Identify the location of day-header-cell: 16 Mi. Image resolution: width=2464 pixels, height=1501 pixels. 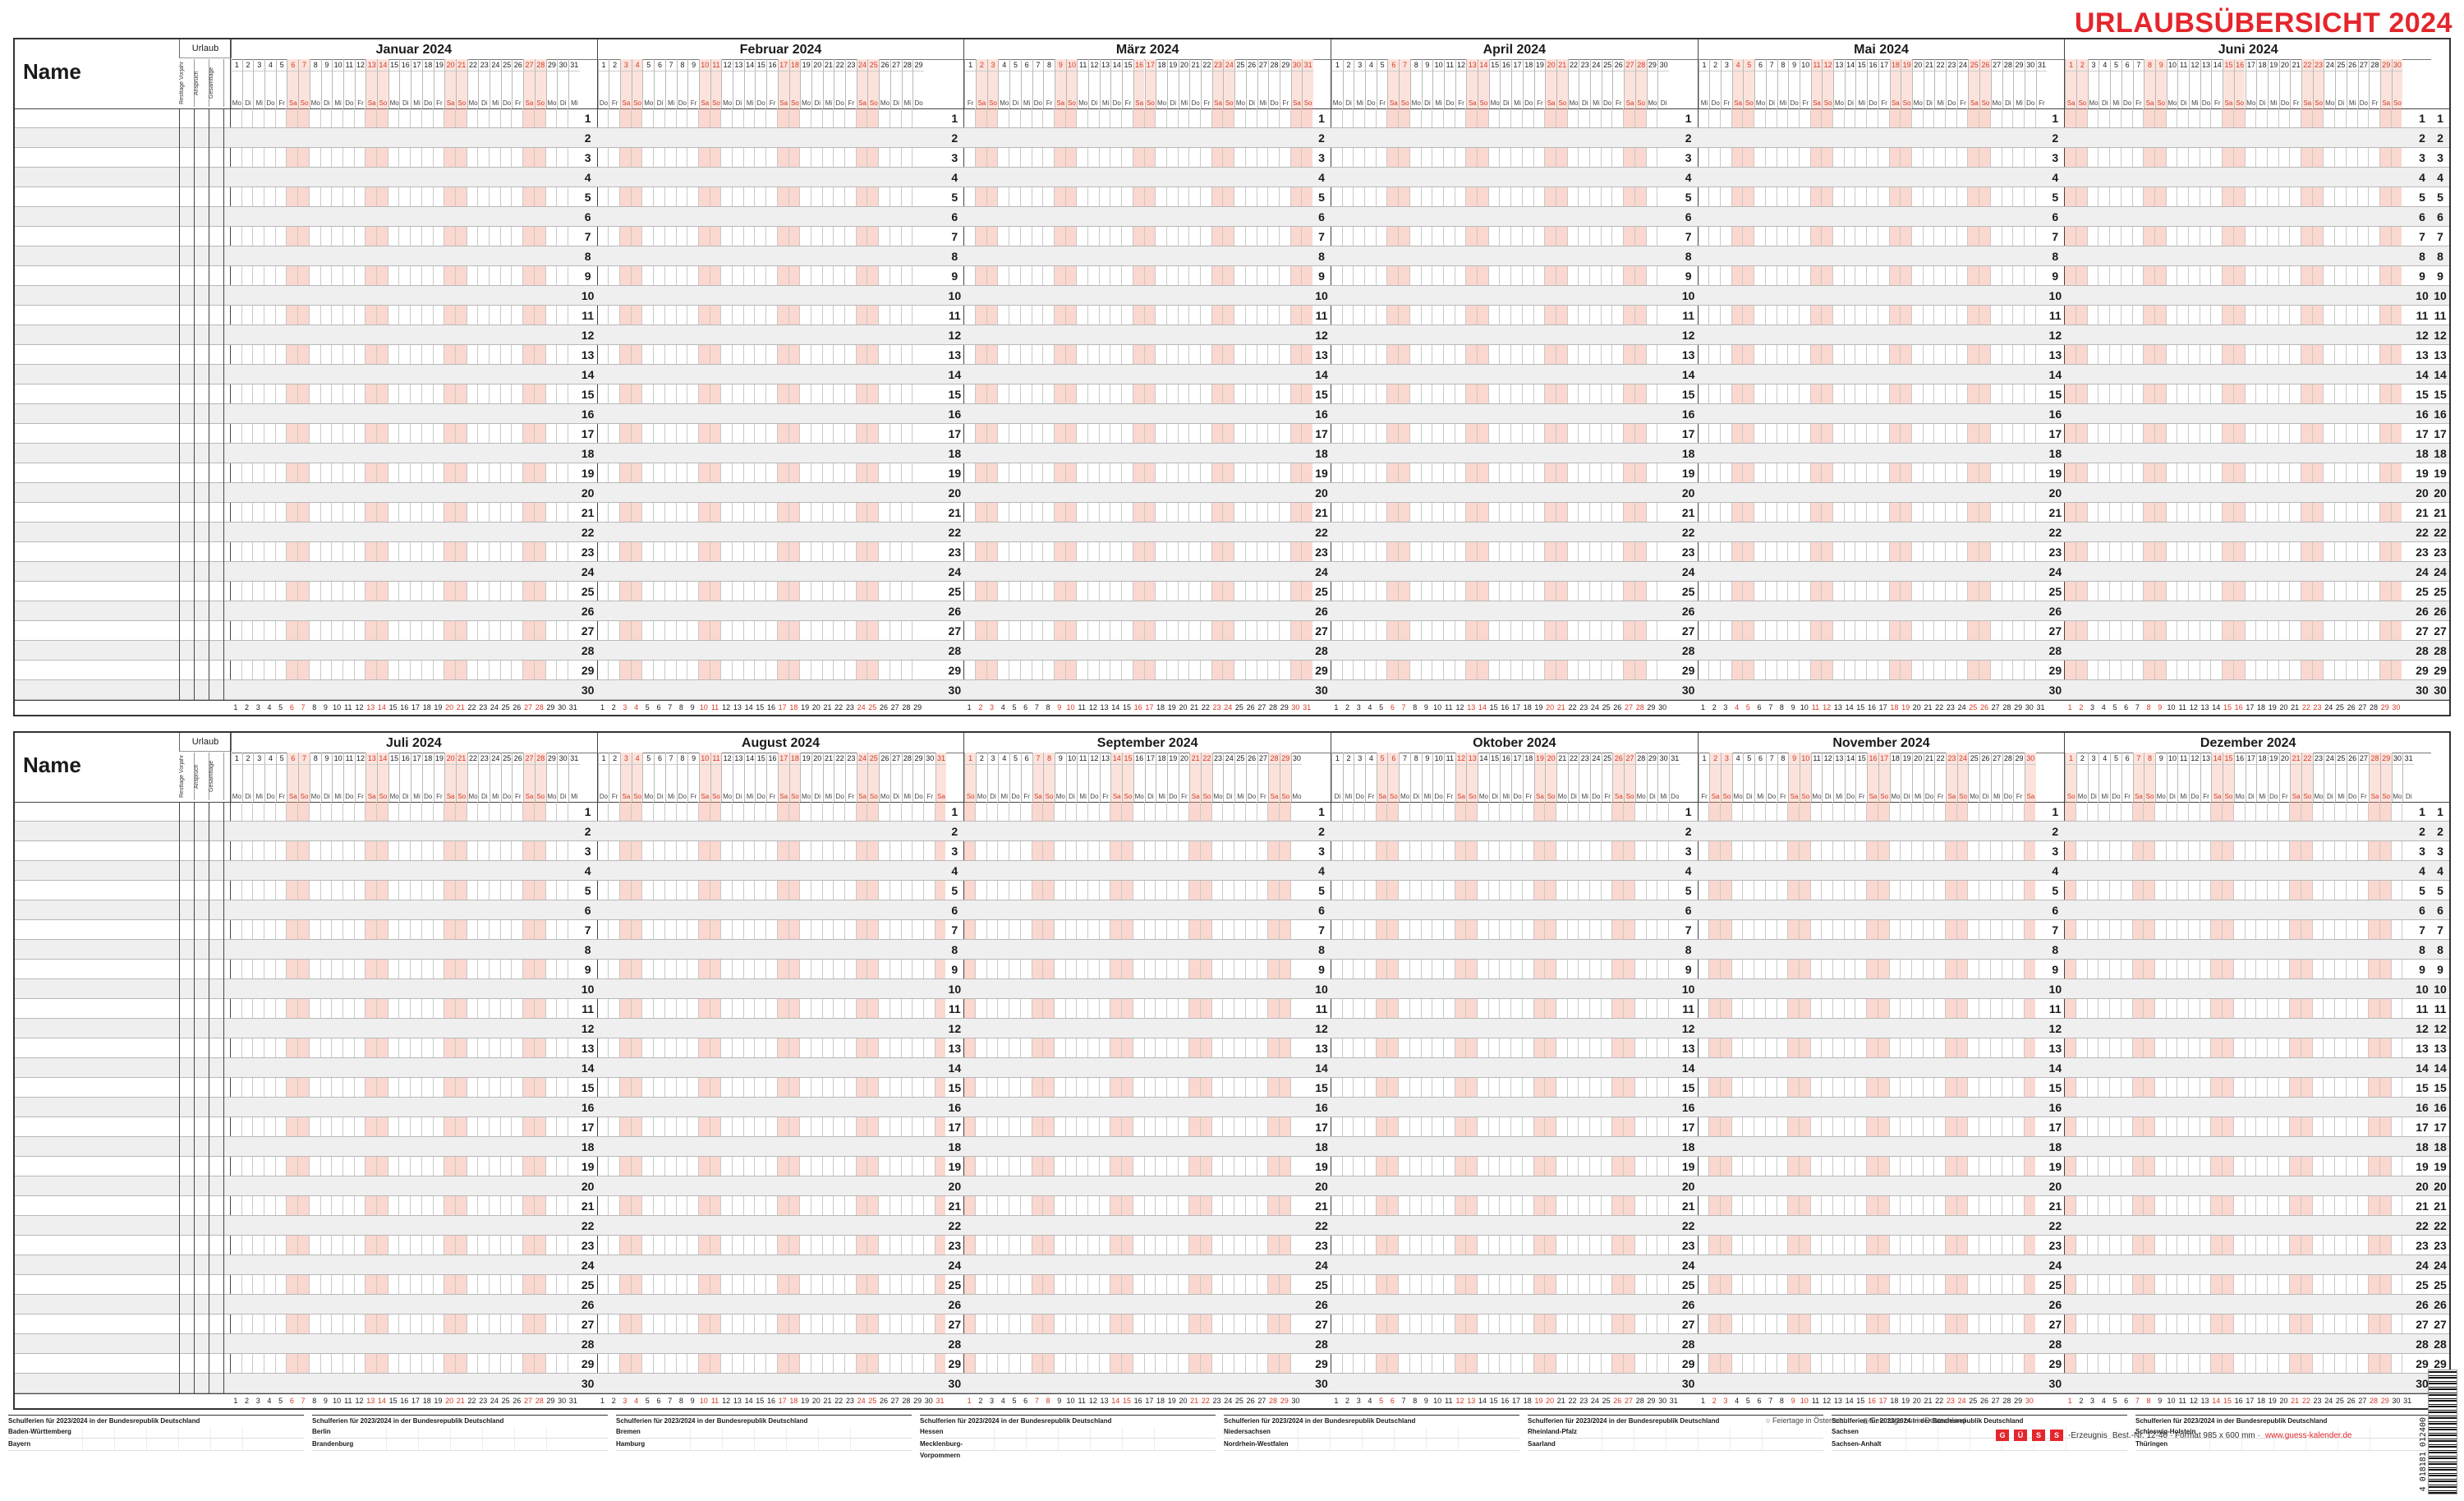
(1506, 777).